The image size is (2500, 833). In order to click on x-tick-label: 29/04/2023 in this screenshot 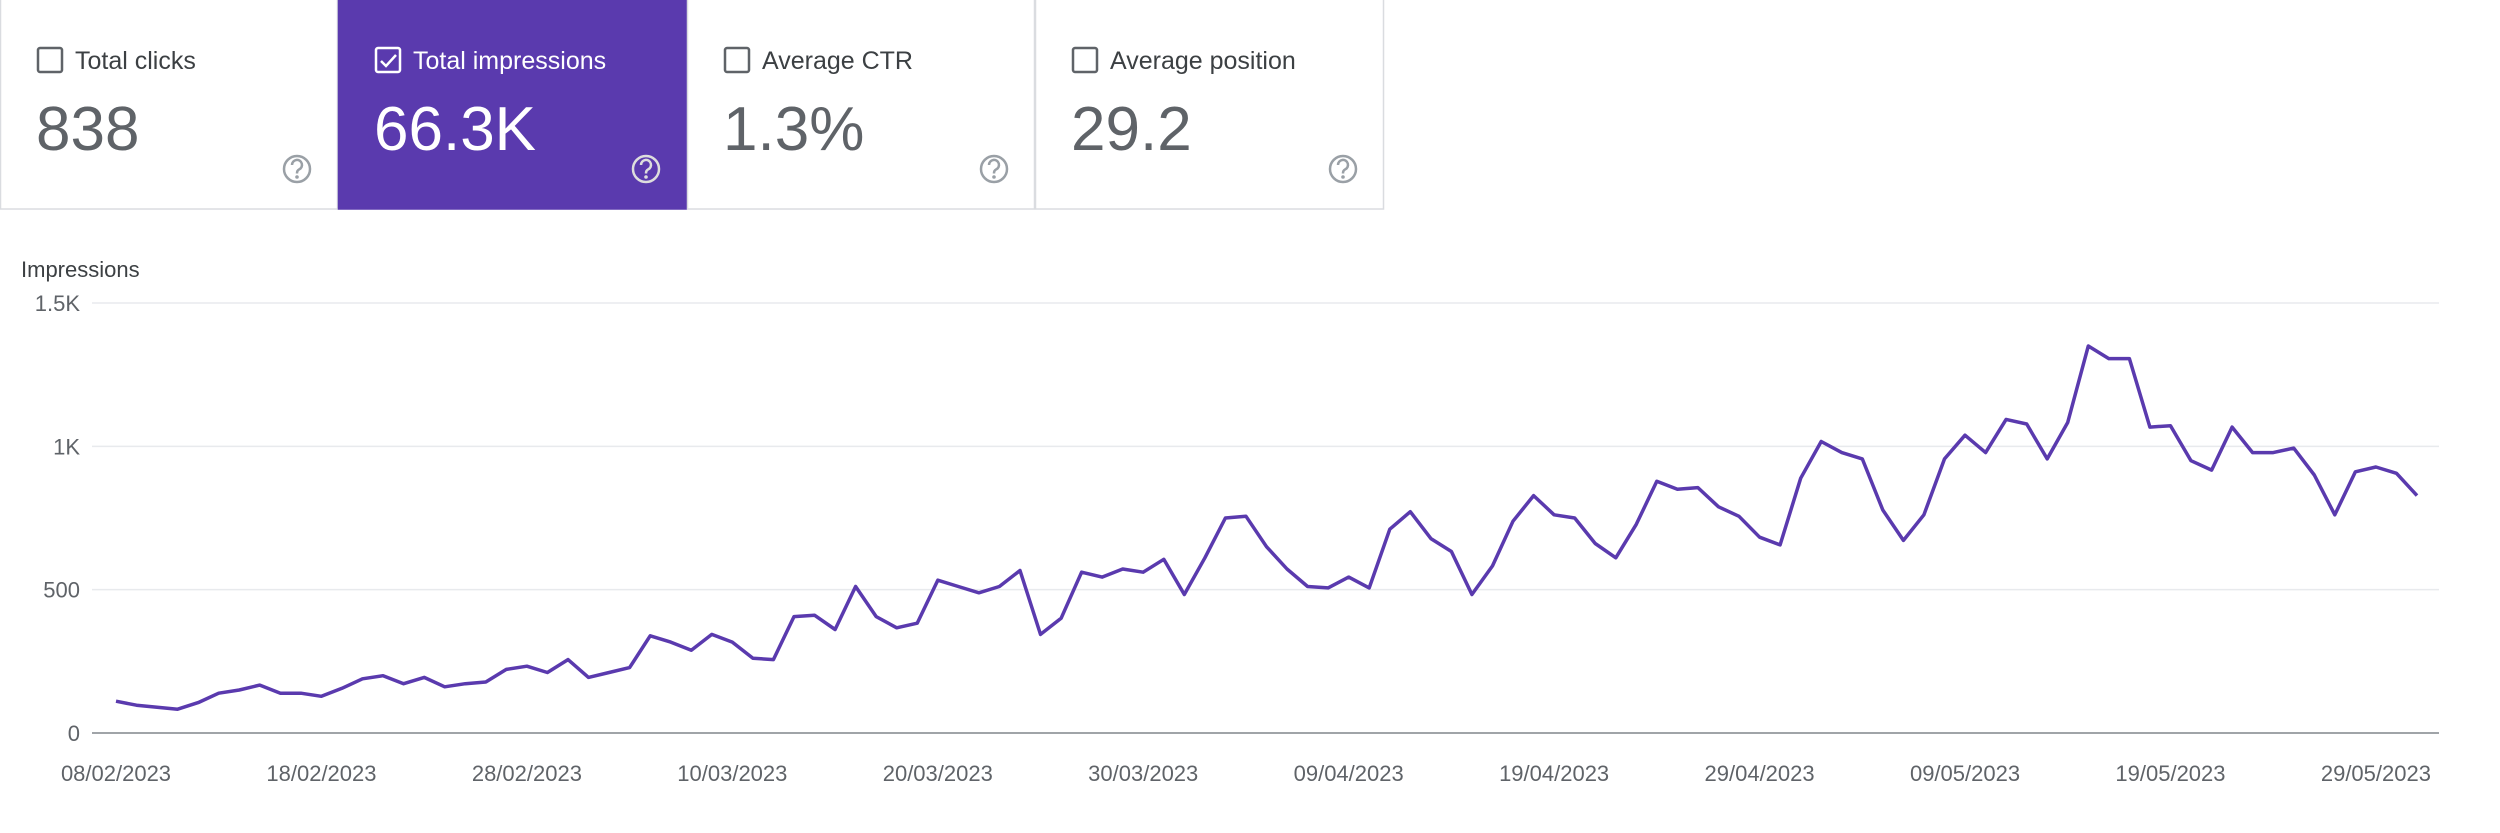, I will do `click(1760, 773)`.